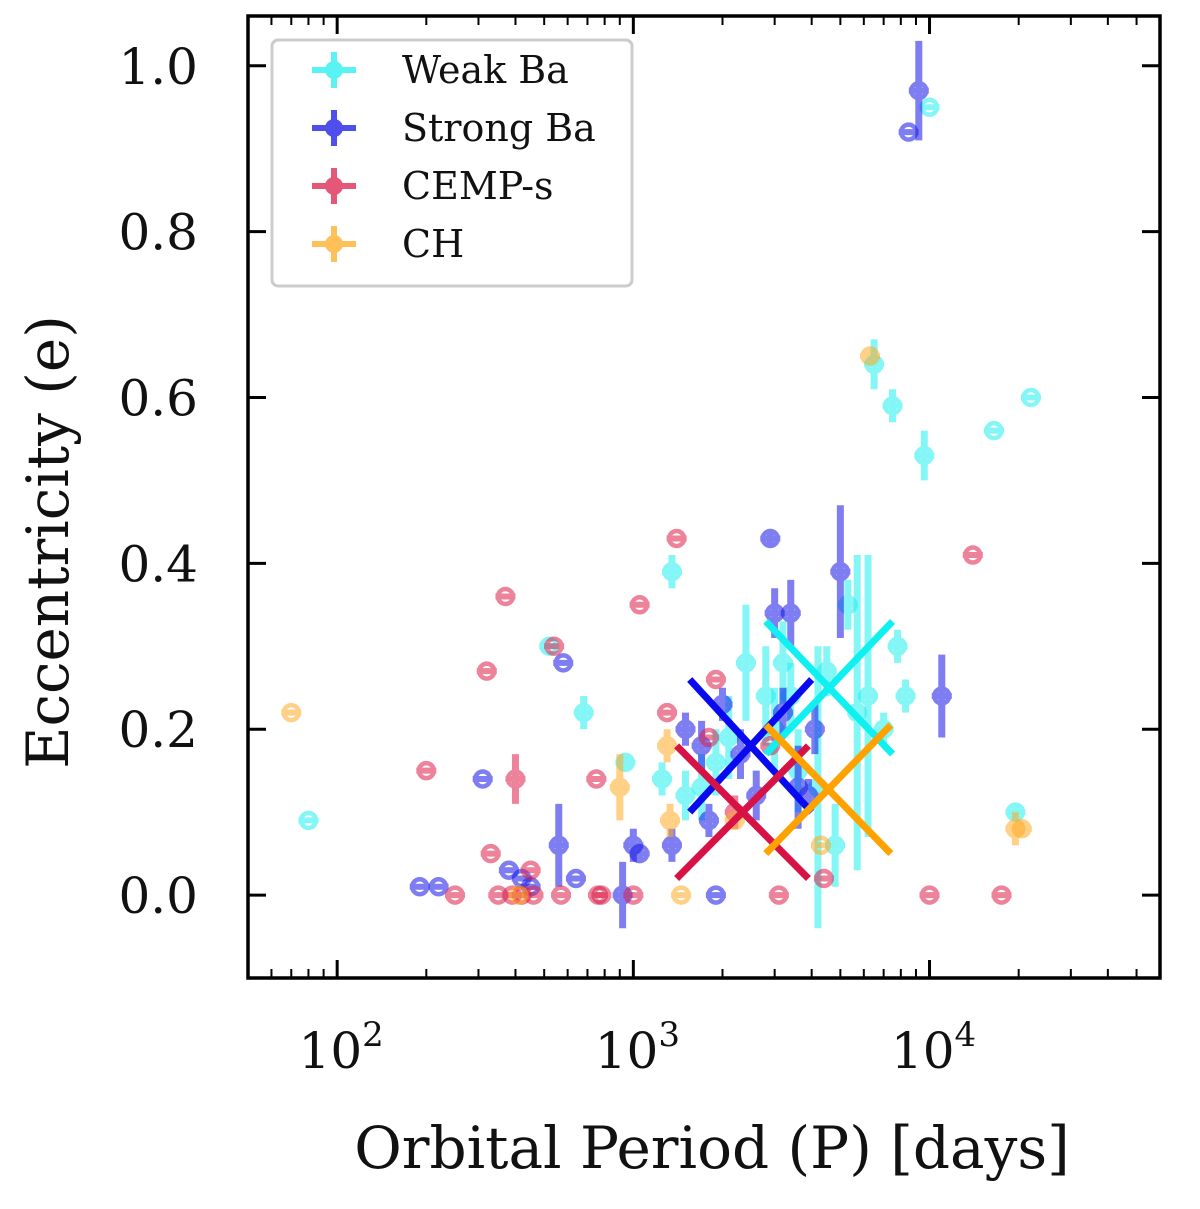 The height and width of the screenshot is (1209, 1200). Describe the element at coordinates (388, 244) in the screenshot. I see `legend-entry: CH` at that location.